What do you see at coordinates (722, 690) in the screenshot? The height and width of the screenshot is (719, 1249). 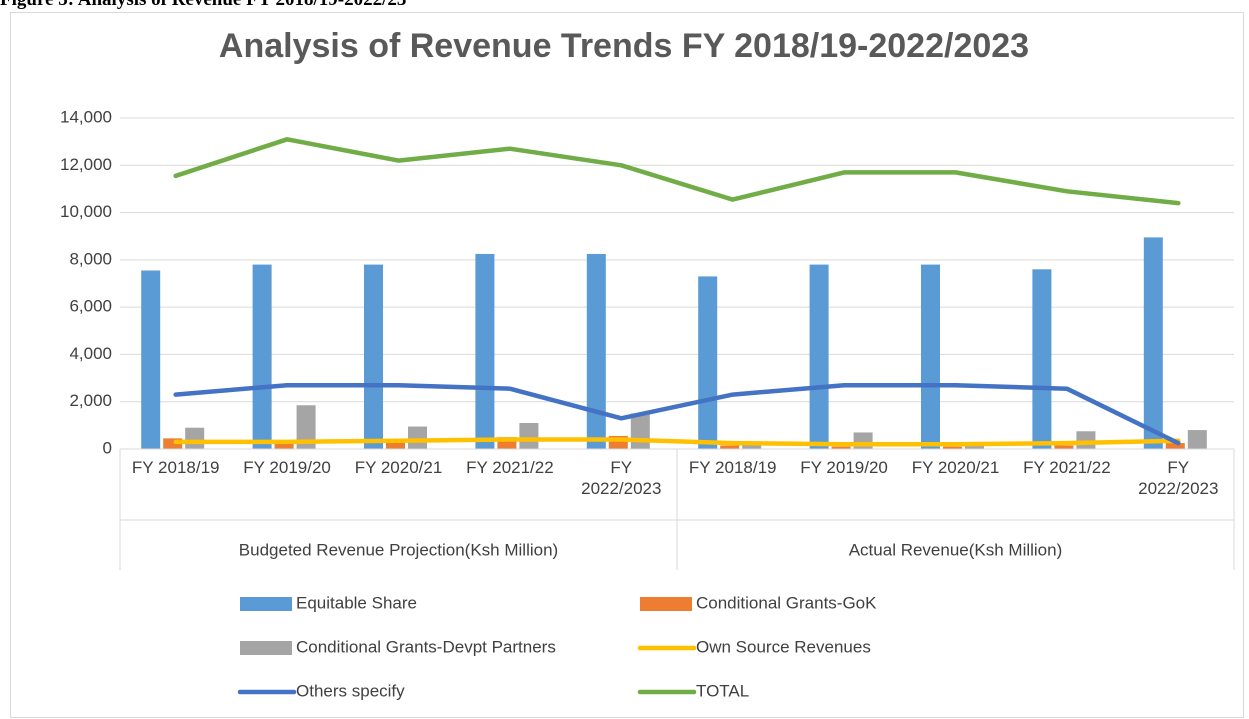 I see `legend-label: TOTAL` at bounding box center [722, 690].